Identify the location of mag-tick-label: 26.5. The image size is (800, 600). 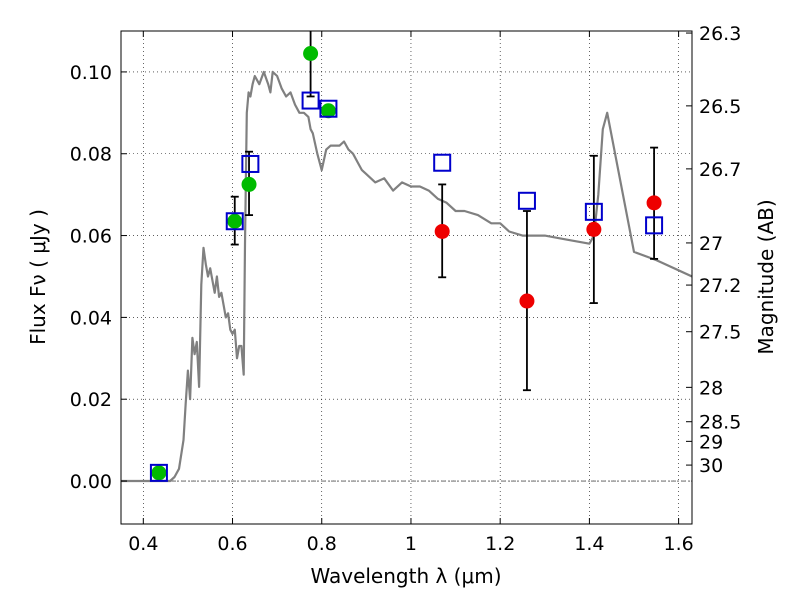
(720, 107).